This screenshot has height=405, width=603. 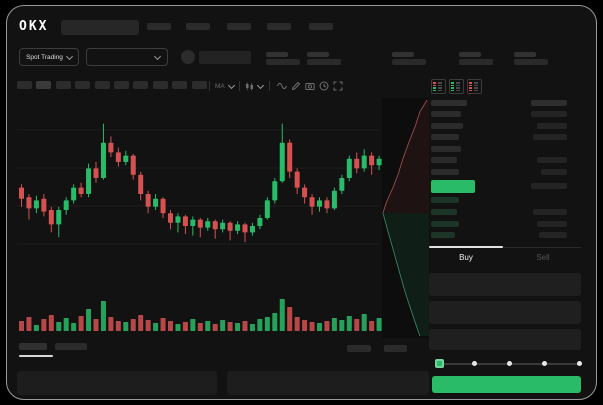 What do you see at coordinates (127, 57) in the screenshot?
I see `pair-selector` at bounding box center [127, 57].